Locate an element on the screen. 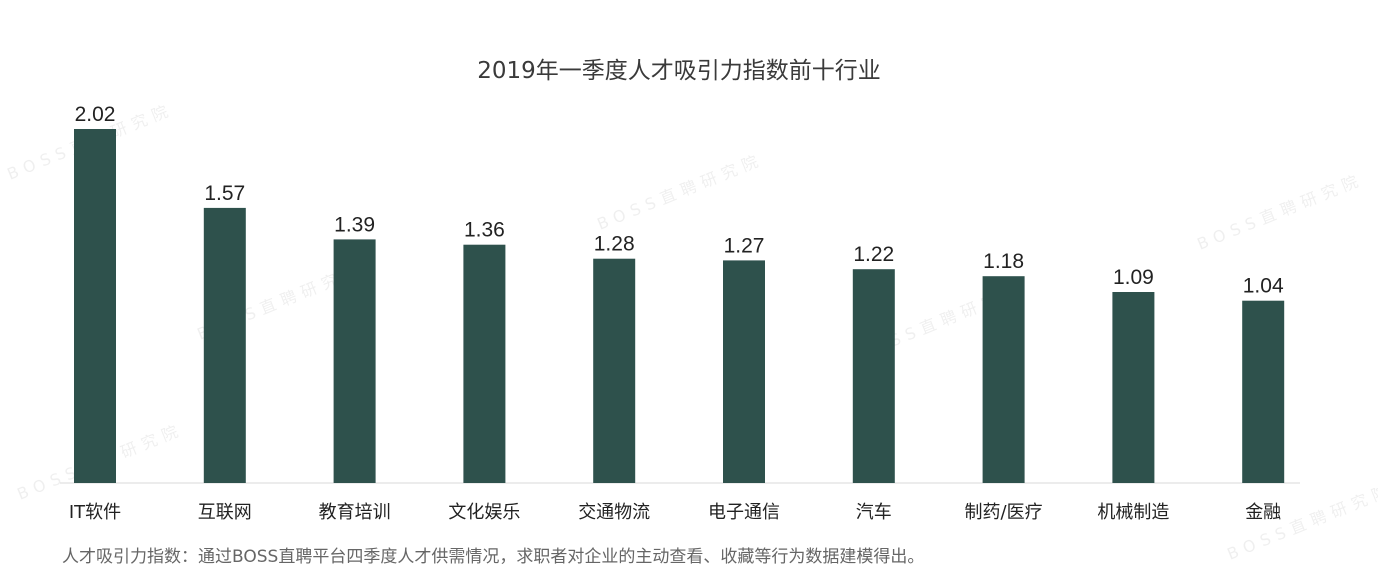 This screenshot has height=588, width=1378. category-label: 文化娱乐 is located at coordinates (484, 512).